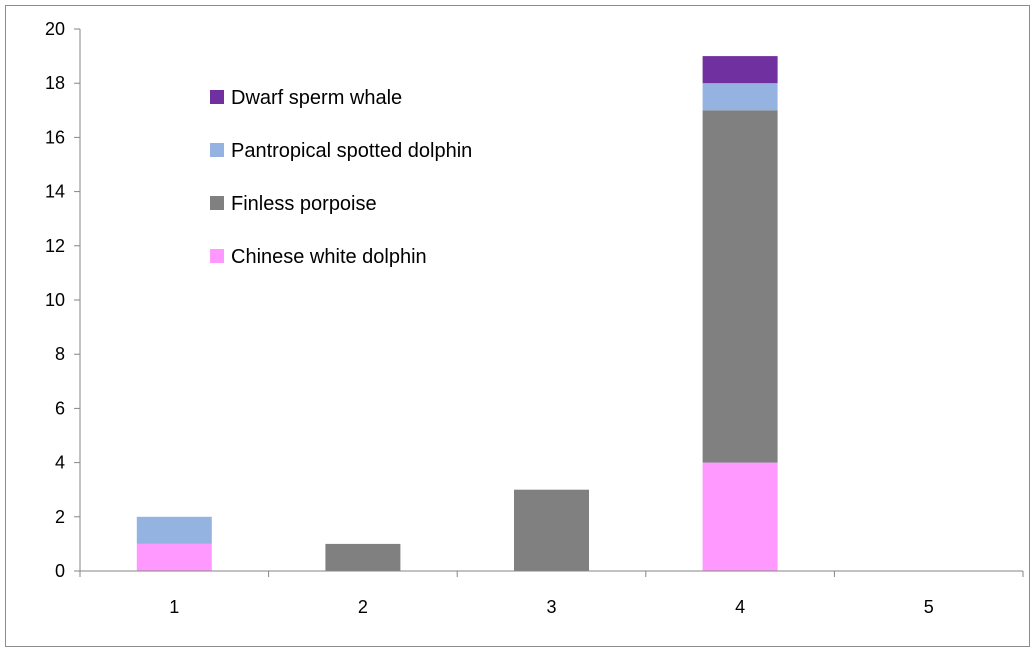 The width and height of the screenshot is (1036, 652). I want to click on x-tick-label: 4, so click(740, 607).